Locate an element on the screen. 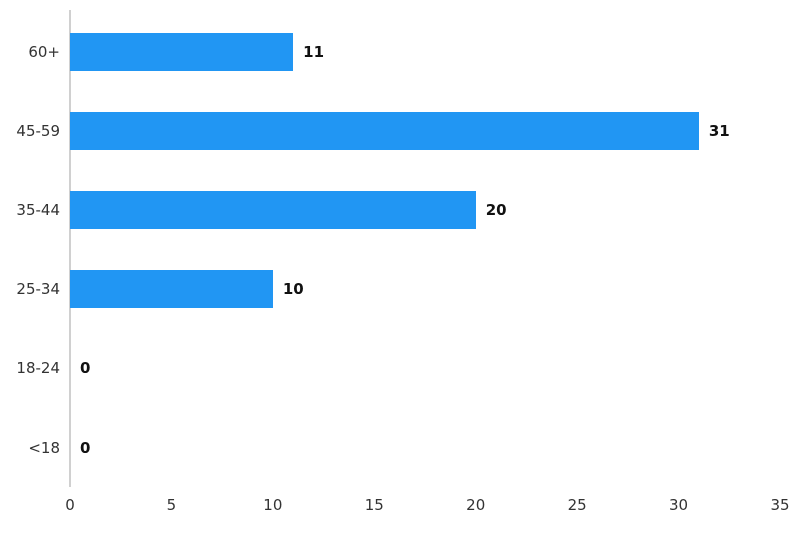 Image resolution: width=800 pixels, height=533 pixels. x-tick-label: 20 is located at coordinates (476, 505).